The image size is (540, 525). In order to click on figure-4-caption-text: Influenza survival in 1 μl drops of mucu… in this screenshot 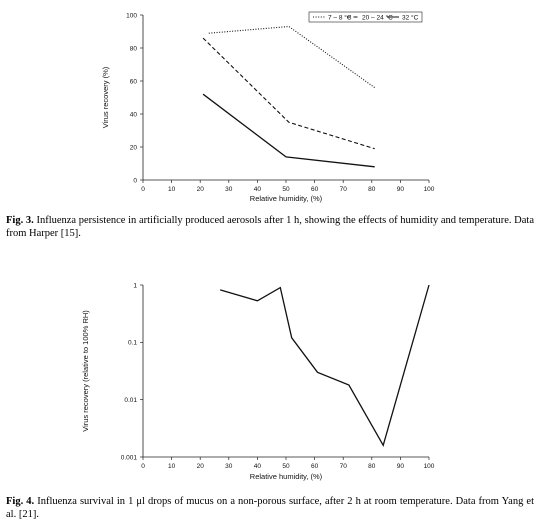, I will do `click(270, 508)`.